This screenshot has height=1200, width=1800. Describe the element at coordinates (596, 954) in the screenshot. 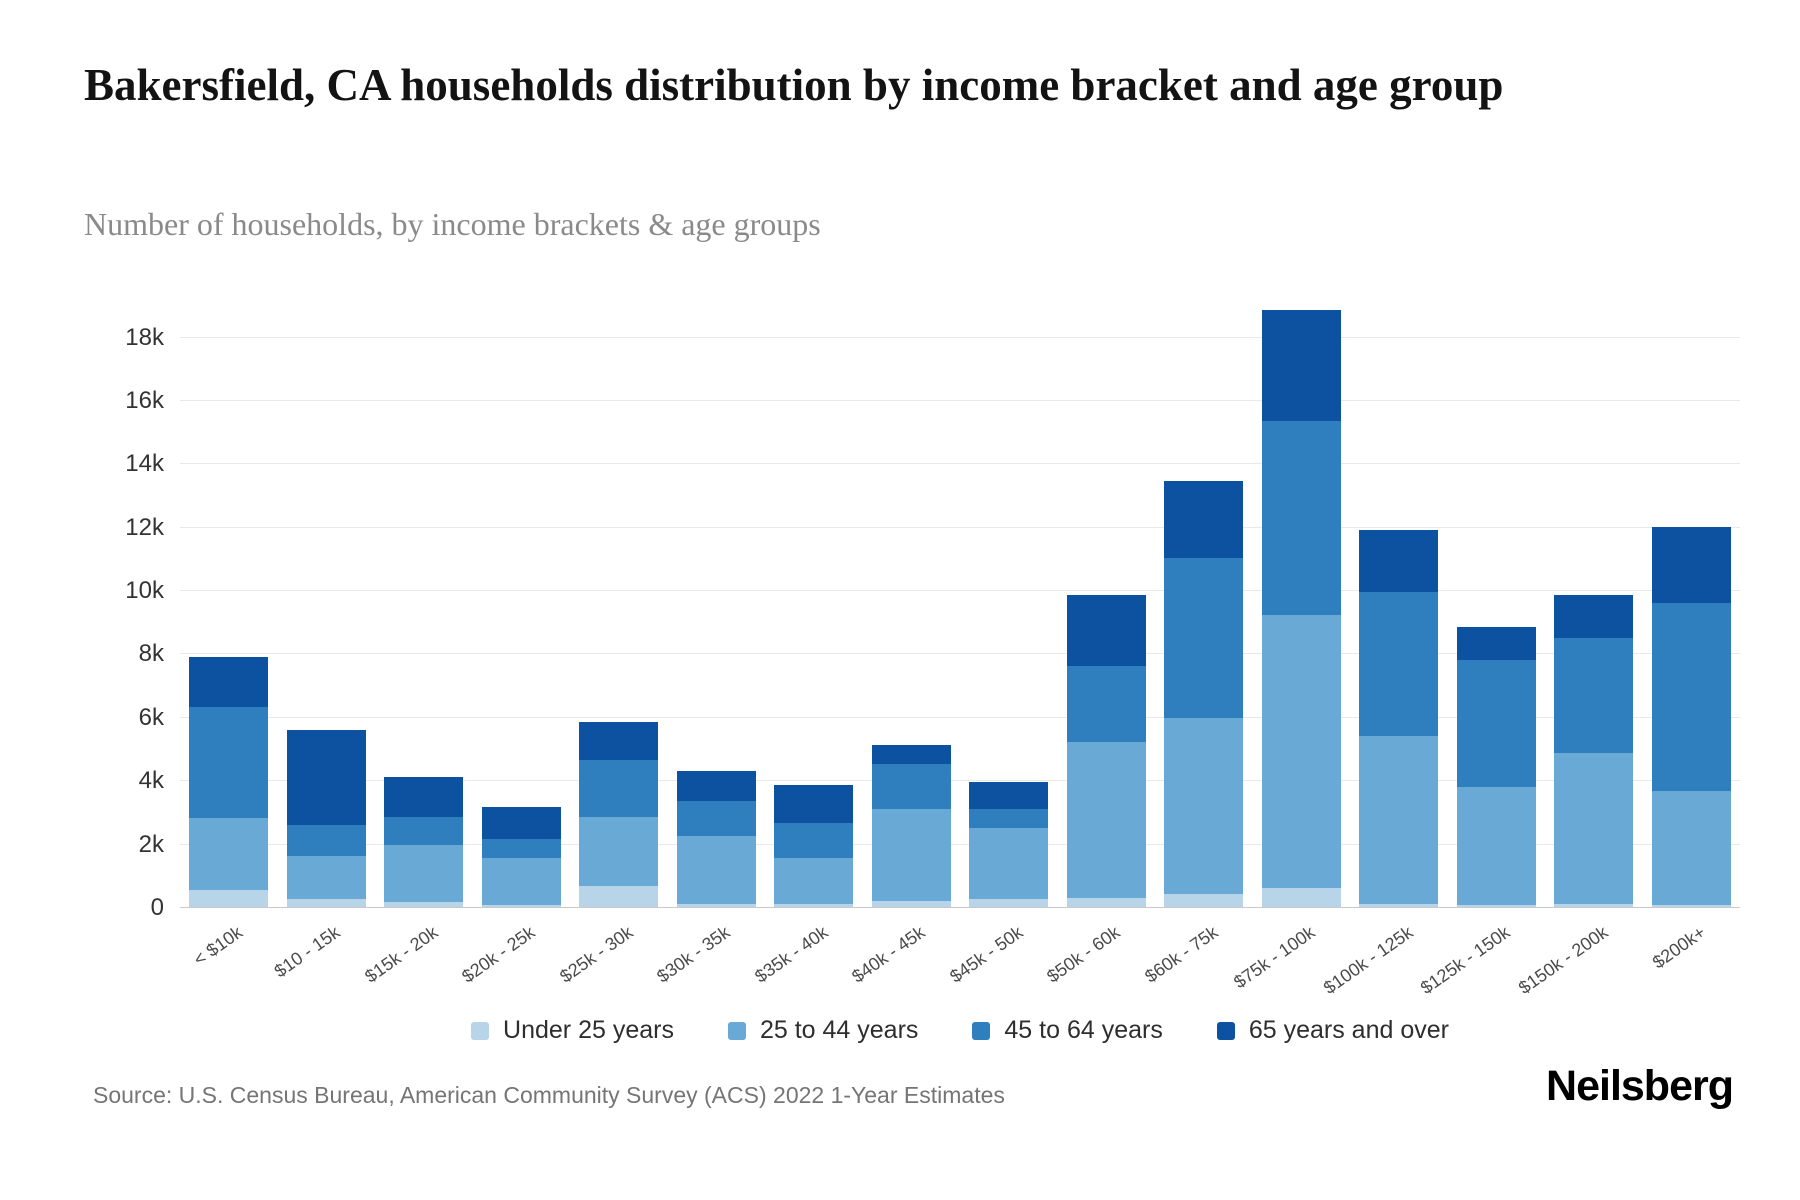

I see `x-tick-label: $25k - 30k` at that location.